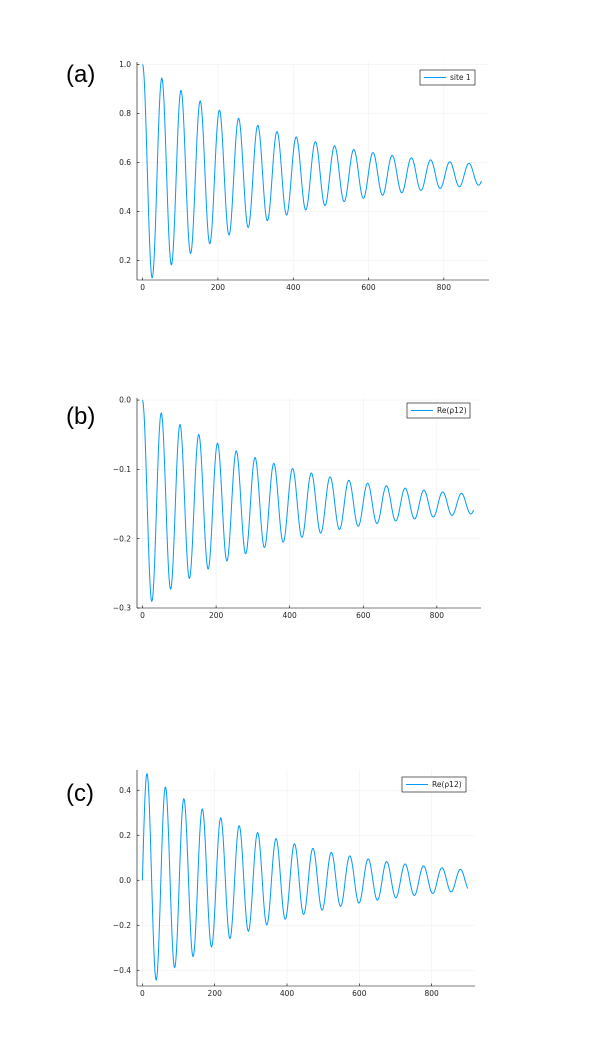 This screenshot has height=1058, width=595. What do you see at coordinates (122, 608) in the screenshot?
I see `y-tick-label: −0.3` at bounding box center [122, 608].